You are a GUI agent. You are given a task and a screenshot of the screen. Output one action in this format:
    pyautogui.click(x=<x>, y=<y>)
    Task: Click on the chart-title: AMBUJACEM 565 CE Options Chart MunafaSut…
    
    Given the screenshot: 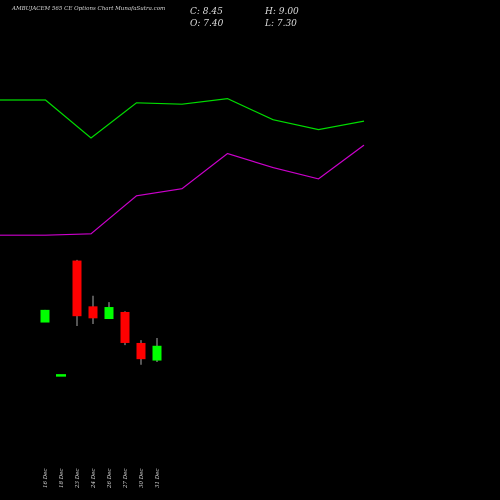 What is the action you would take?
    pyautogui.click(x=88, y=9)
    